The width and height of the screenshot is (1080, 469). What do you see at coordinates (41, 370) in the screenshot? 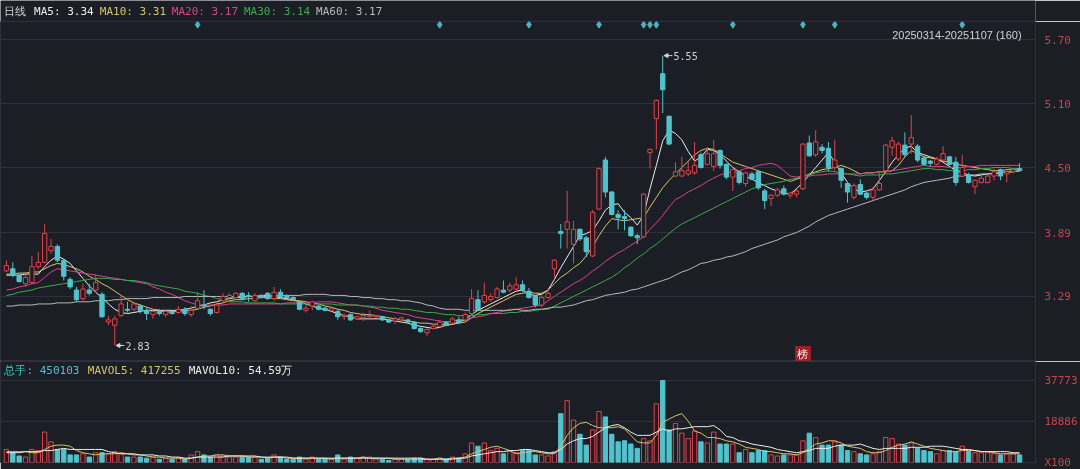
I see `text: 总手: 450103` at bounding box center [41, 370].